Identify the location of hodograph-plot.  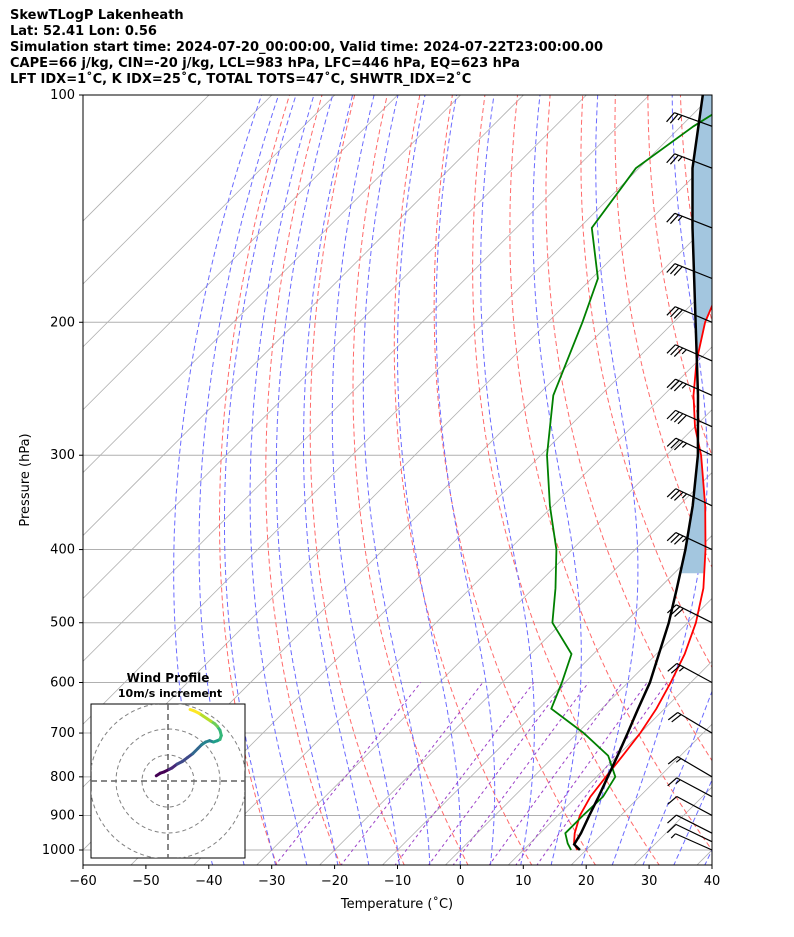
(168, 781).